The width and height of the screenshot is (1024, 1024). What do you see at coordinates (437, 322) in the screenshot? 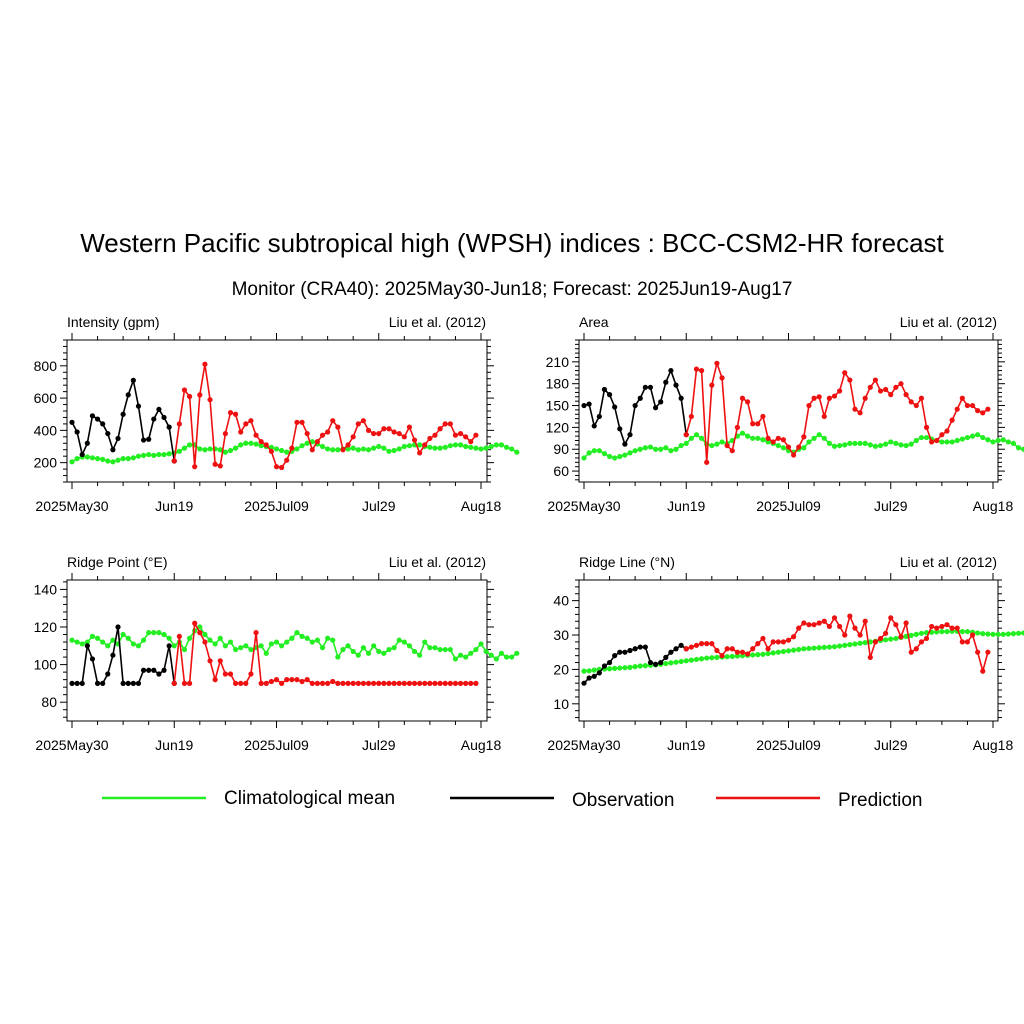
I see `panel-citation: Liu et al. (2012)` at bounding box center [437, 322].